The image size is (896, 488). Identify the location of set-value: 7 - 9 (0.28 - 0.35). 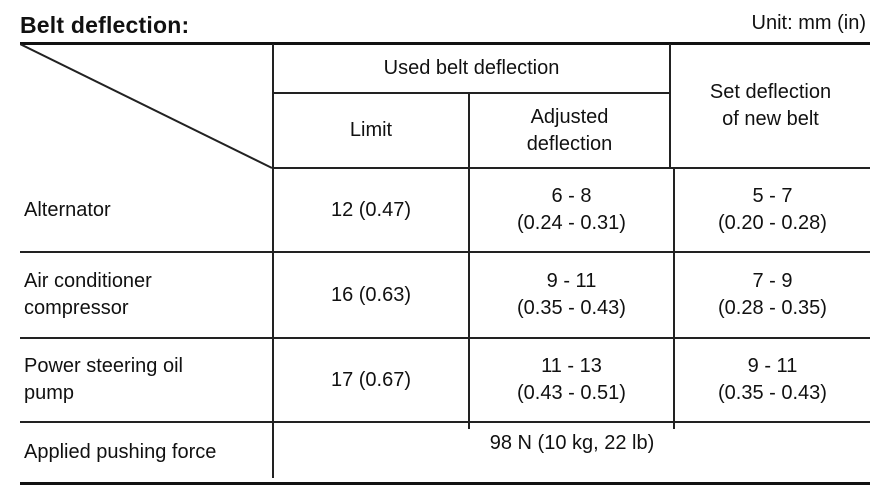
(772, 294).